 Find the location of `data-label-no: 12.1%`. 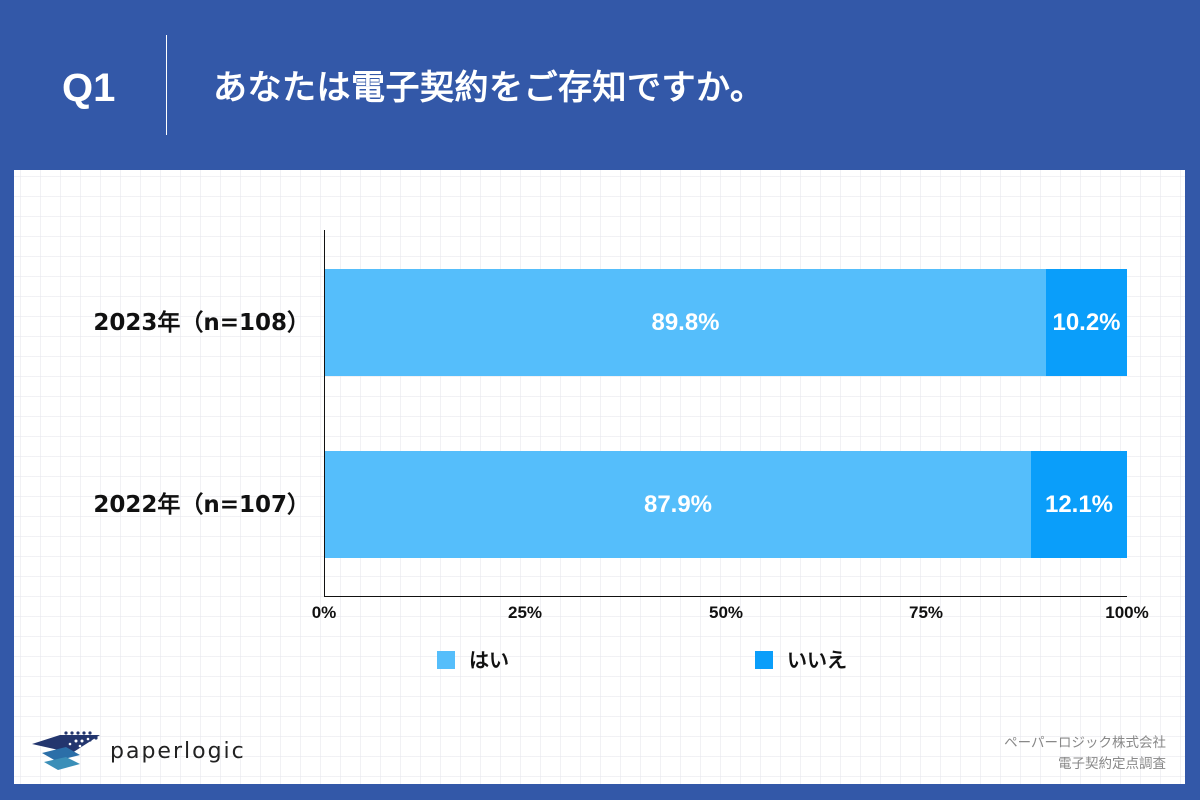

data-label-no: 12.1% is located at coordinates (1079, 504).